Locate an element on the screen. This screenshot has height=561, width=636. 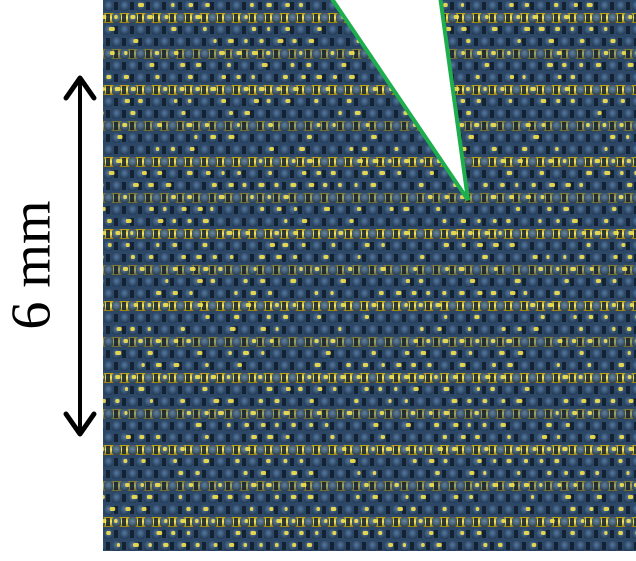
scale-bar is located at coordinates (80, 256).